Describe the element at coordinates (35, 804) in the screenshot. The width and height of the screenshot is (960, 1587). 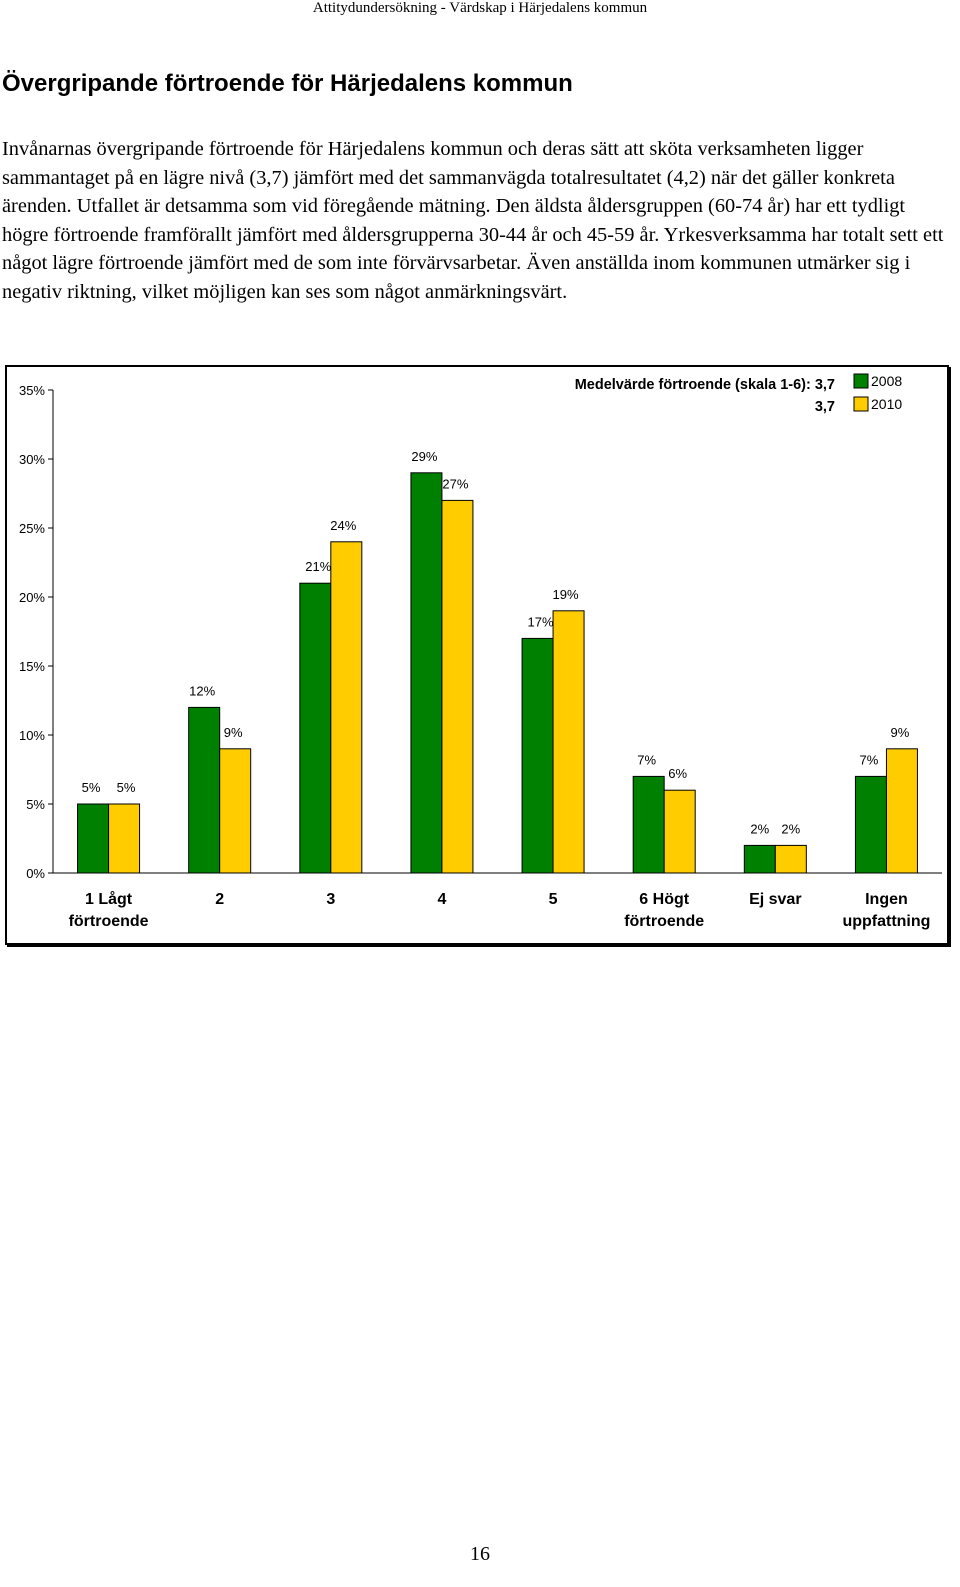
I see `y-tick-label: 5%` at that location.